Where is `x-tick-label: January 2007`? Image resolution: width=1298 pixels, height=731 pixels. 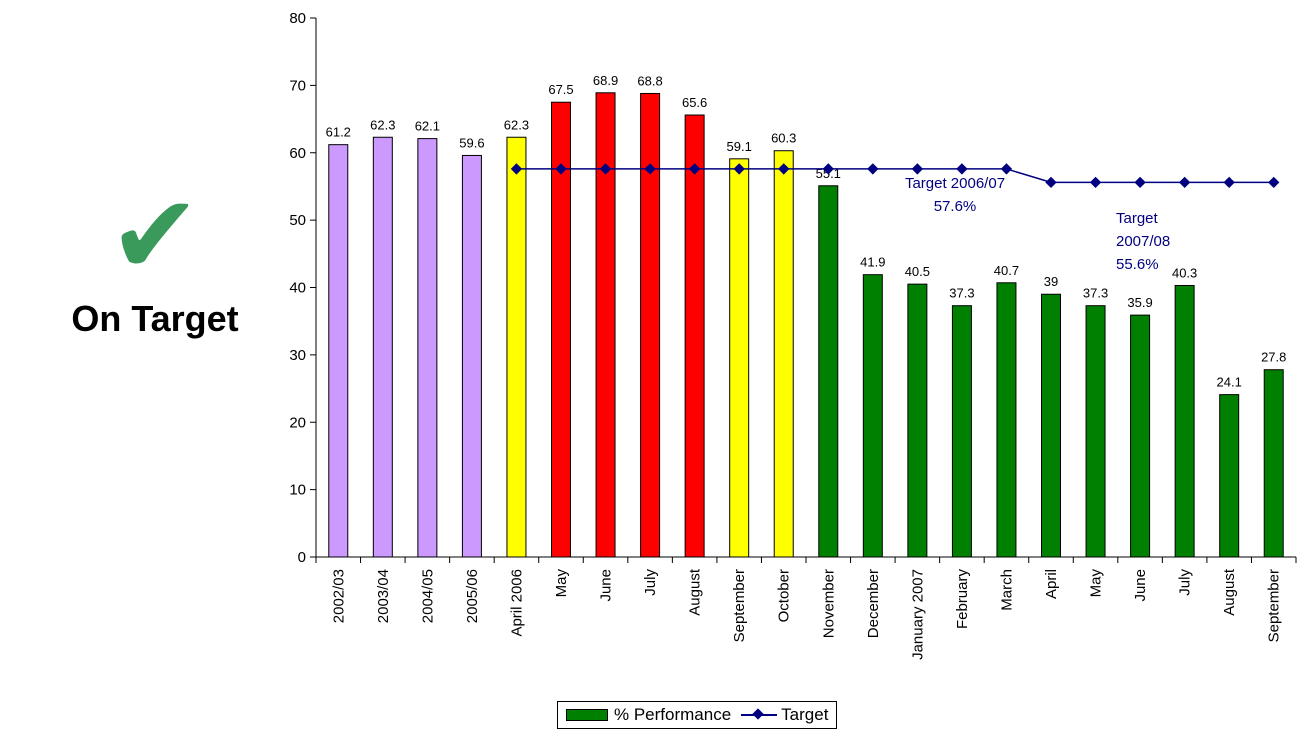 x-tick-label: January 2007 is located at coordinates (917, 614).